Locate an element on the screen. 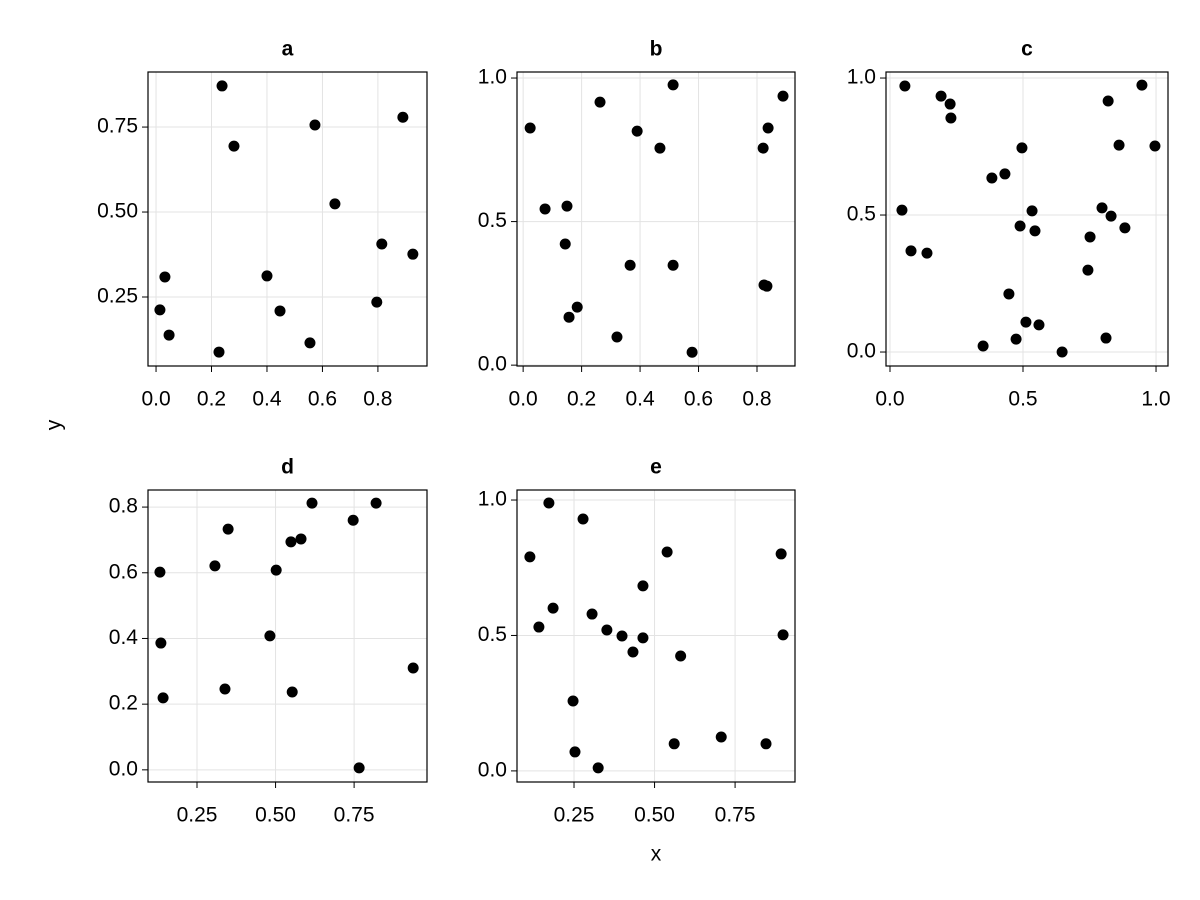  x-tick-label: 1.0 is located at coordinates (1155, 399).